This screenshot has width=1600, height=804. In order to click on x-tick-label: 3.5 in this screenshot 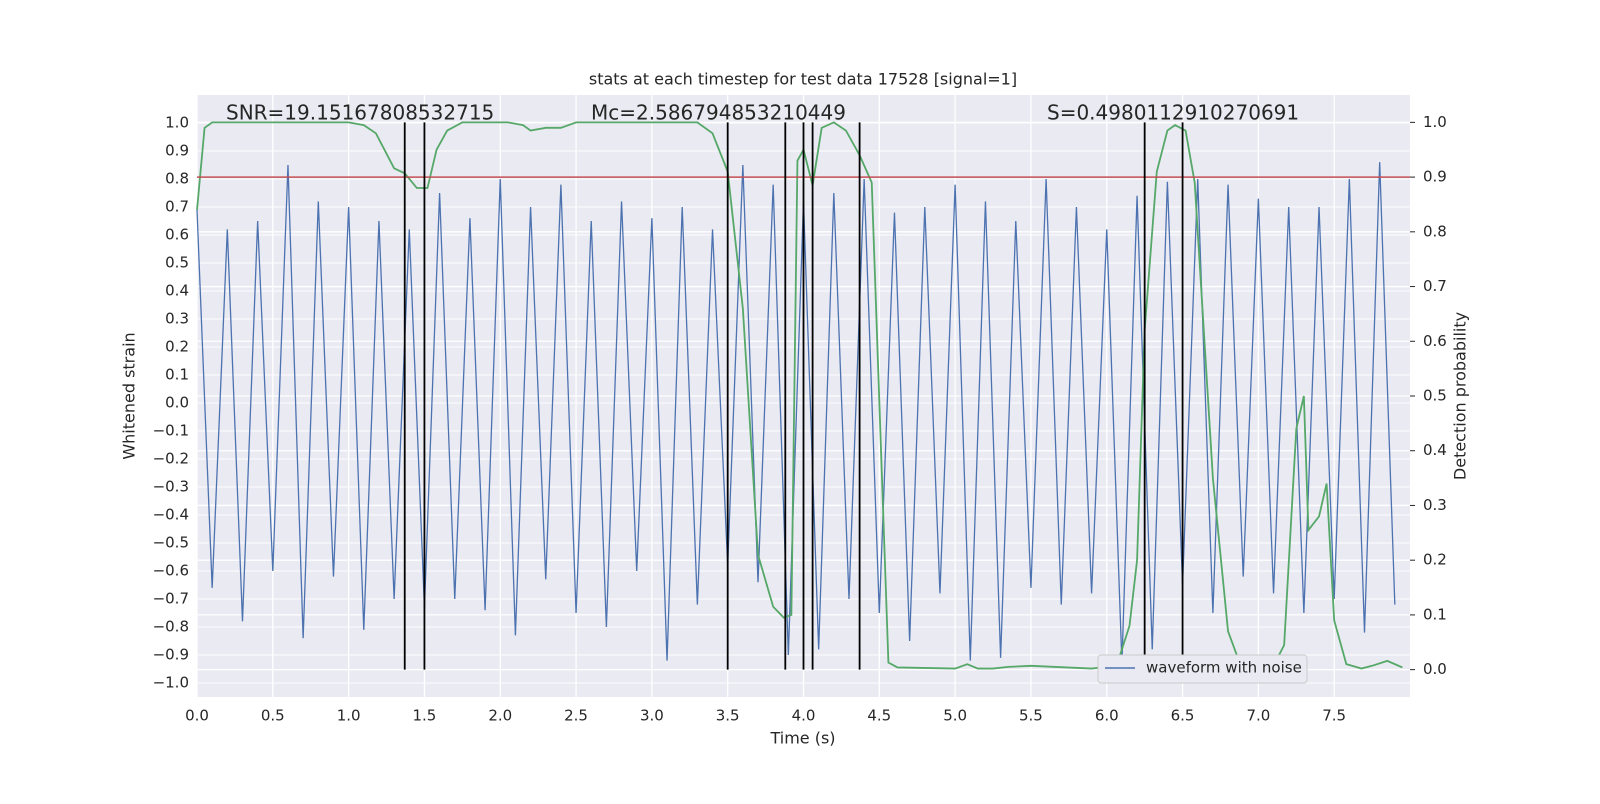, I will do `click(728, 716)`.